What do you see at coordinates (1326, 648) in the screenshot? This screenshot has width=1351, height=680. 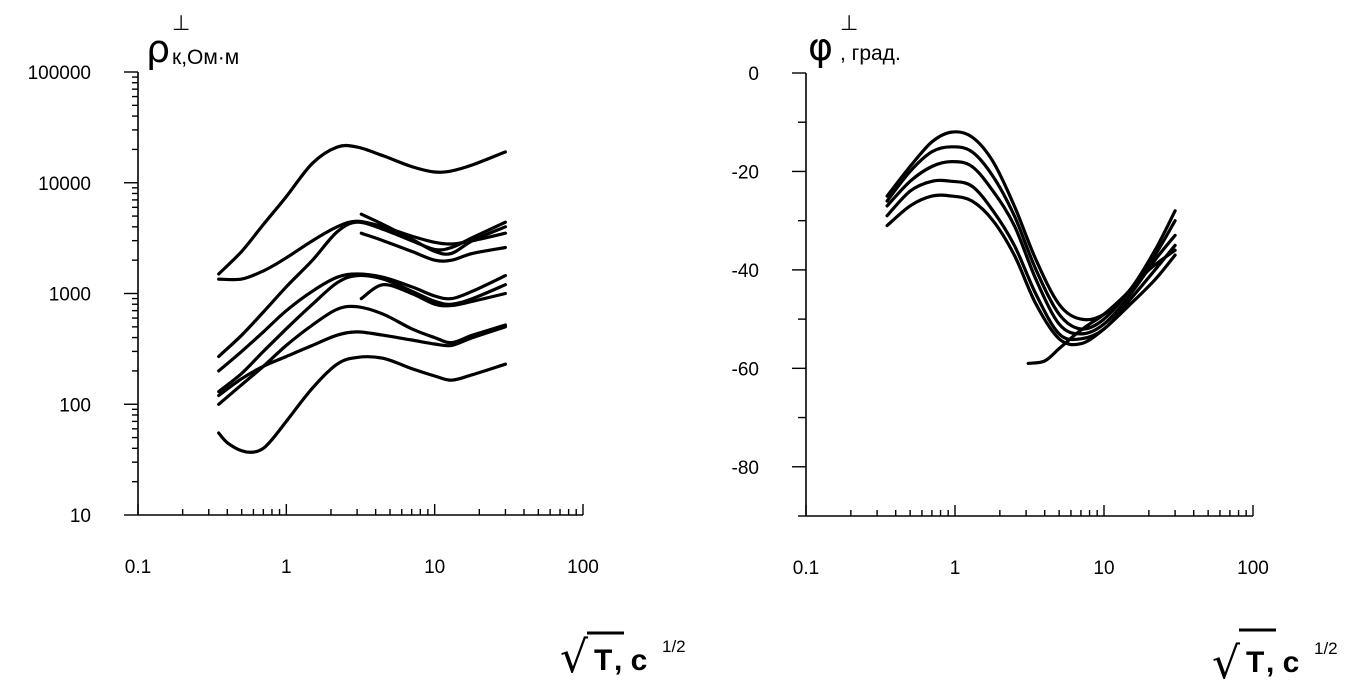 I see `phase-x-axis-superscript: 1/2` at bounding box center [1326, 648].